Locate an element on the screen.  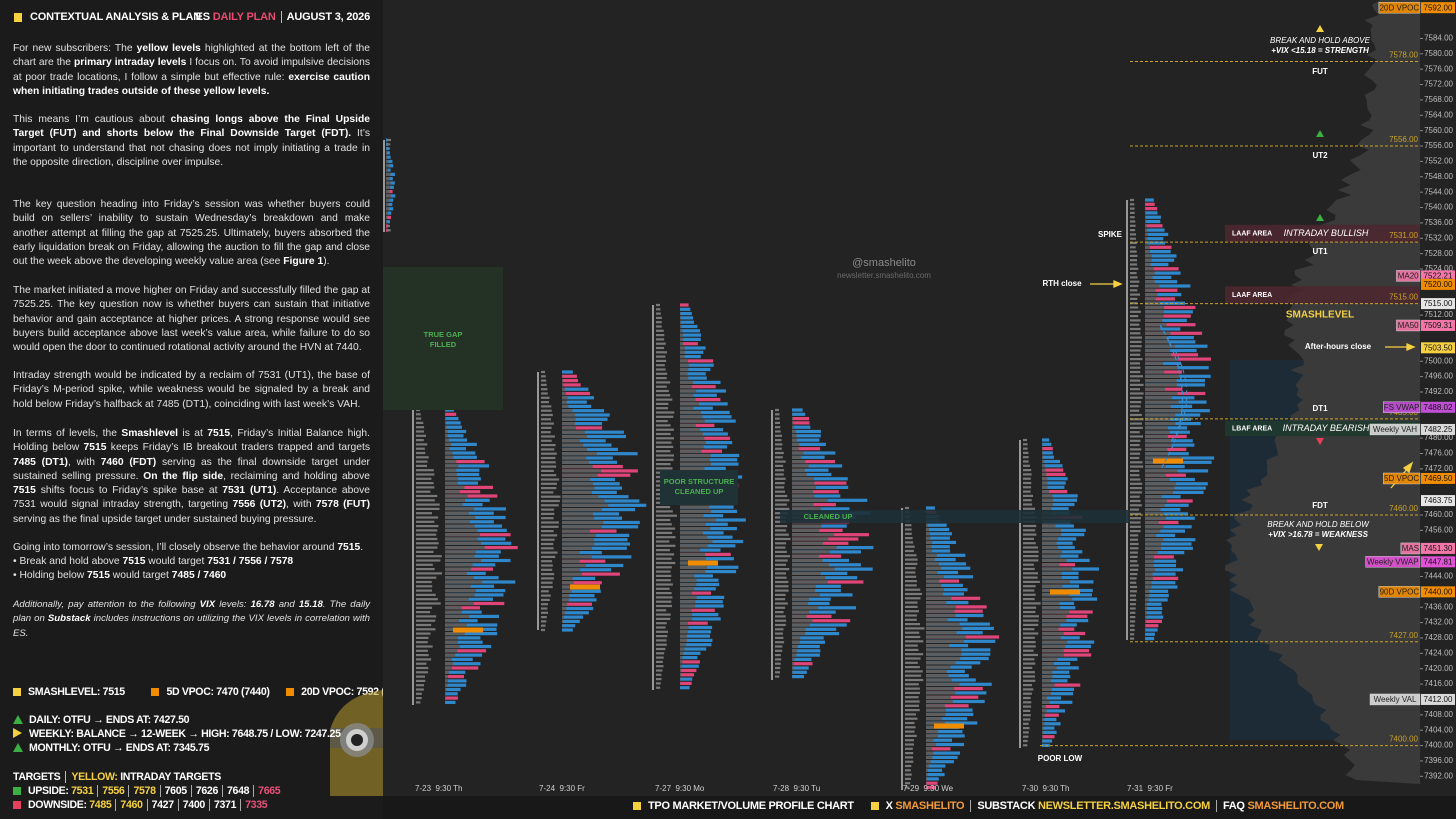
target: 7578 is located at coordinates (142, 791).